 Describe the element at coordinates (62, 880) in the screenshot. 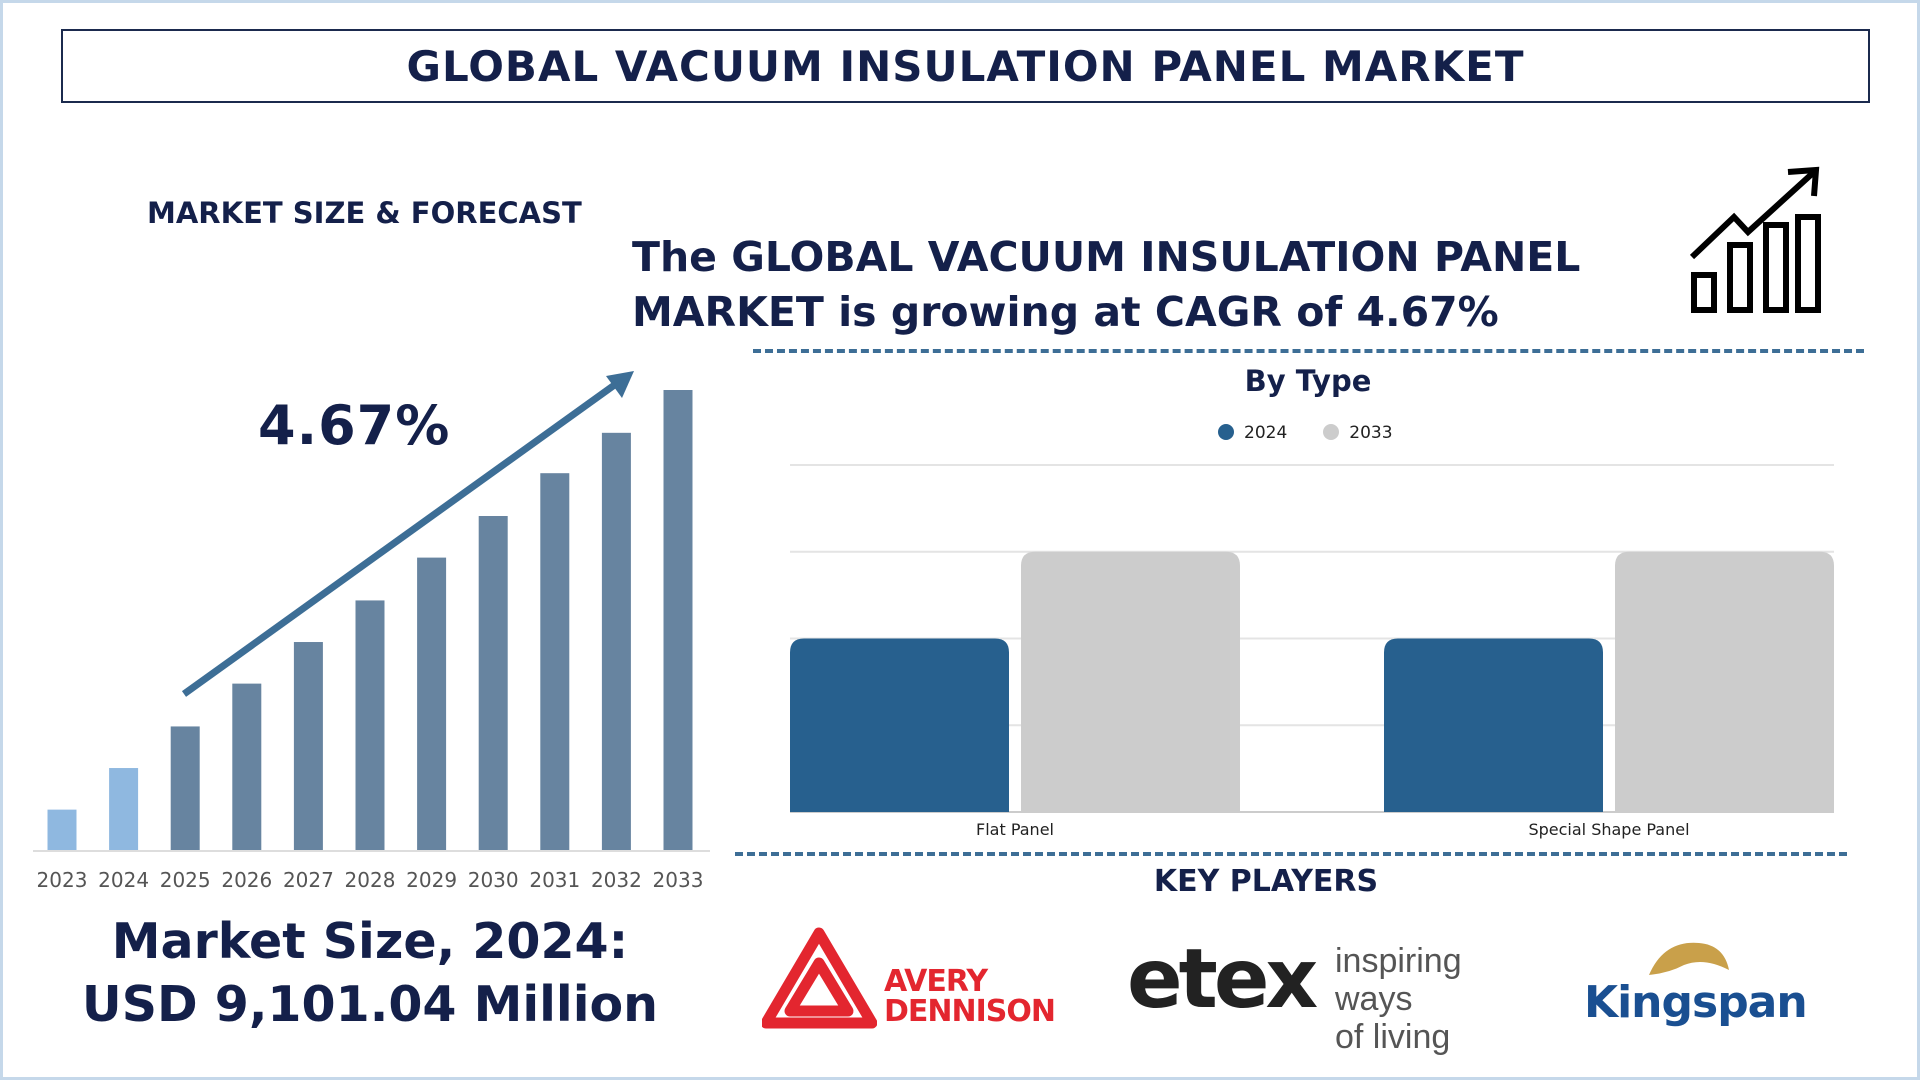

I see `year-label: 2023` at that location.